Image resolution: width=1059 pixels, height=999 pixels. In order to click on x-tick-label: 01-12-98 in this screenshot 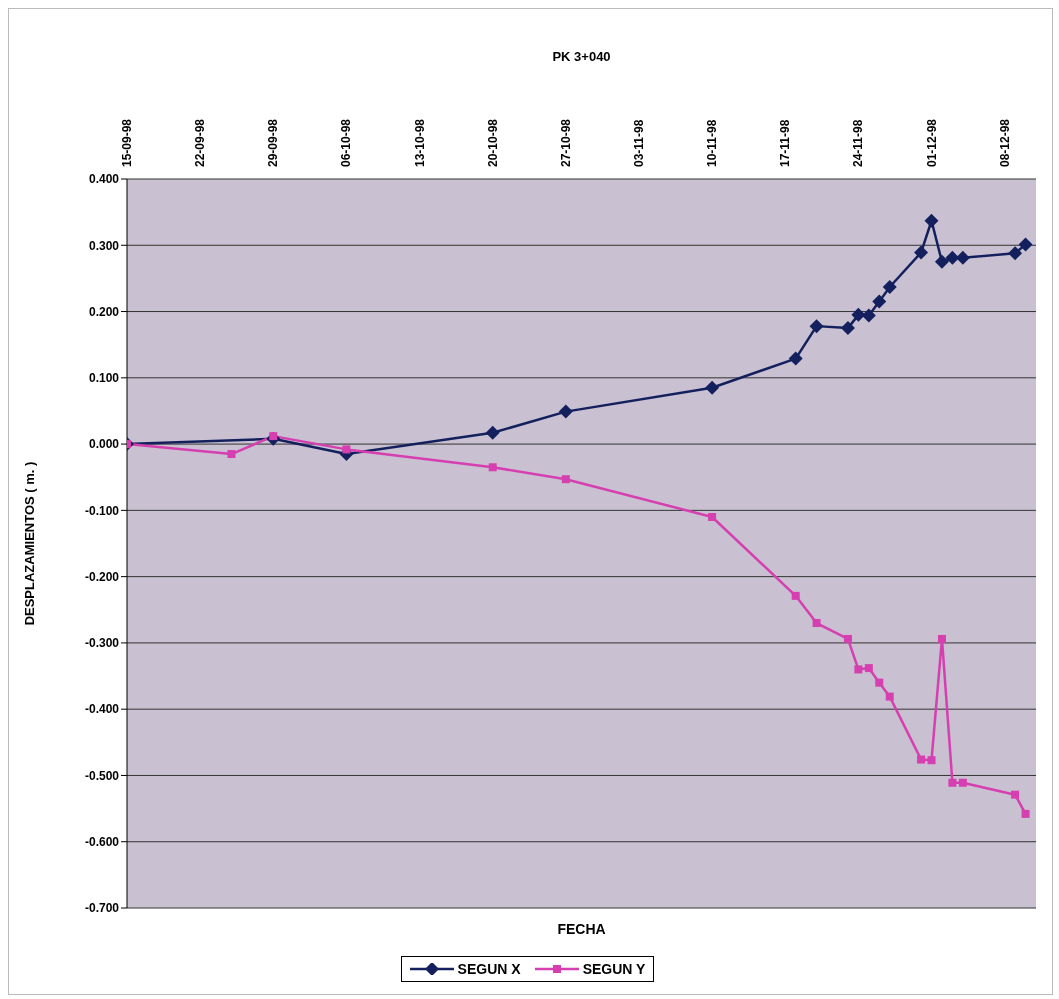, I will do `click(931, 142)`.